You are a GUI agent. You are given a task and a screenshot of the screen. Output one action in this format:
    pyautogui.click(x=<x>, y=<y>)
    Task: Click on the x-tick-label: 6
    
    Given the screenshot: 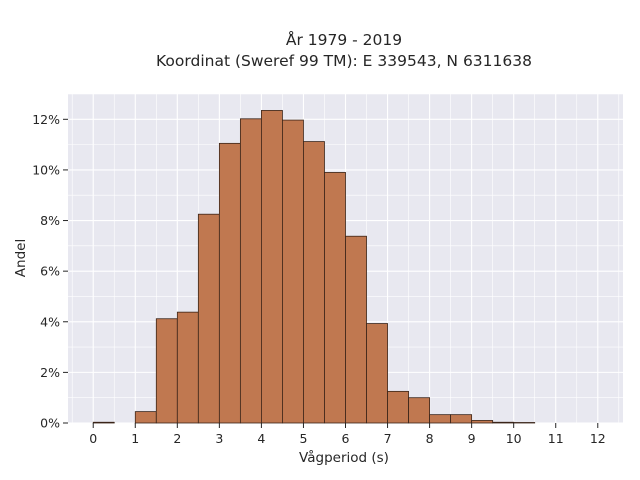 What is the action you would take?
    pyautogui.click(x=346, y=438)
    